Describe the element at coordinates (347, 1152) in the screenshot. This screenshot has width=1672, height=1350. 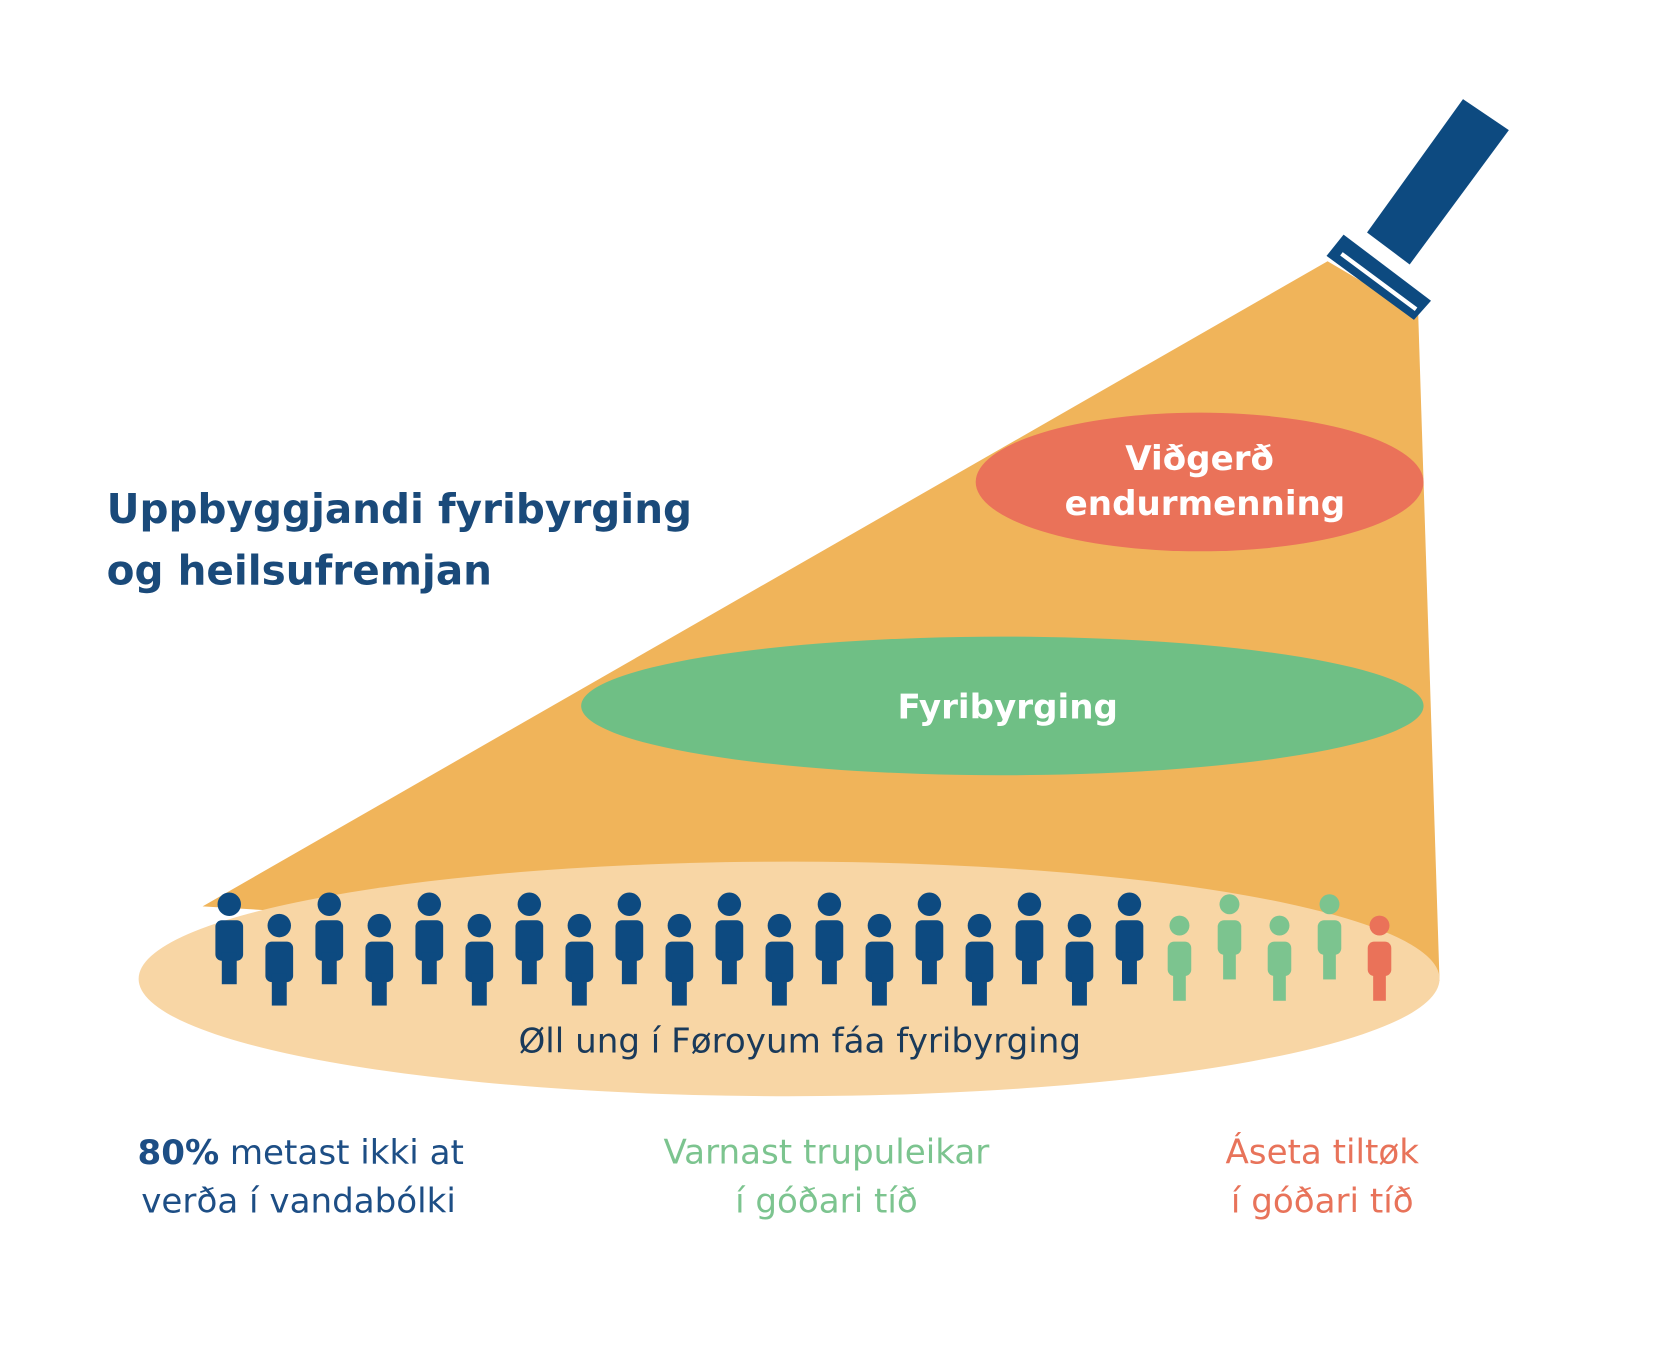
I see `caption-line: metast ikki at` at that location.